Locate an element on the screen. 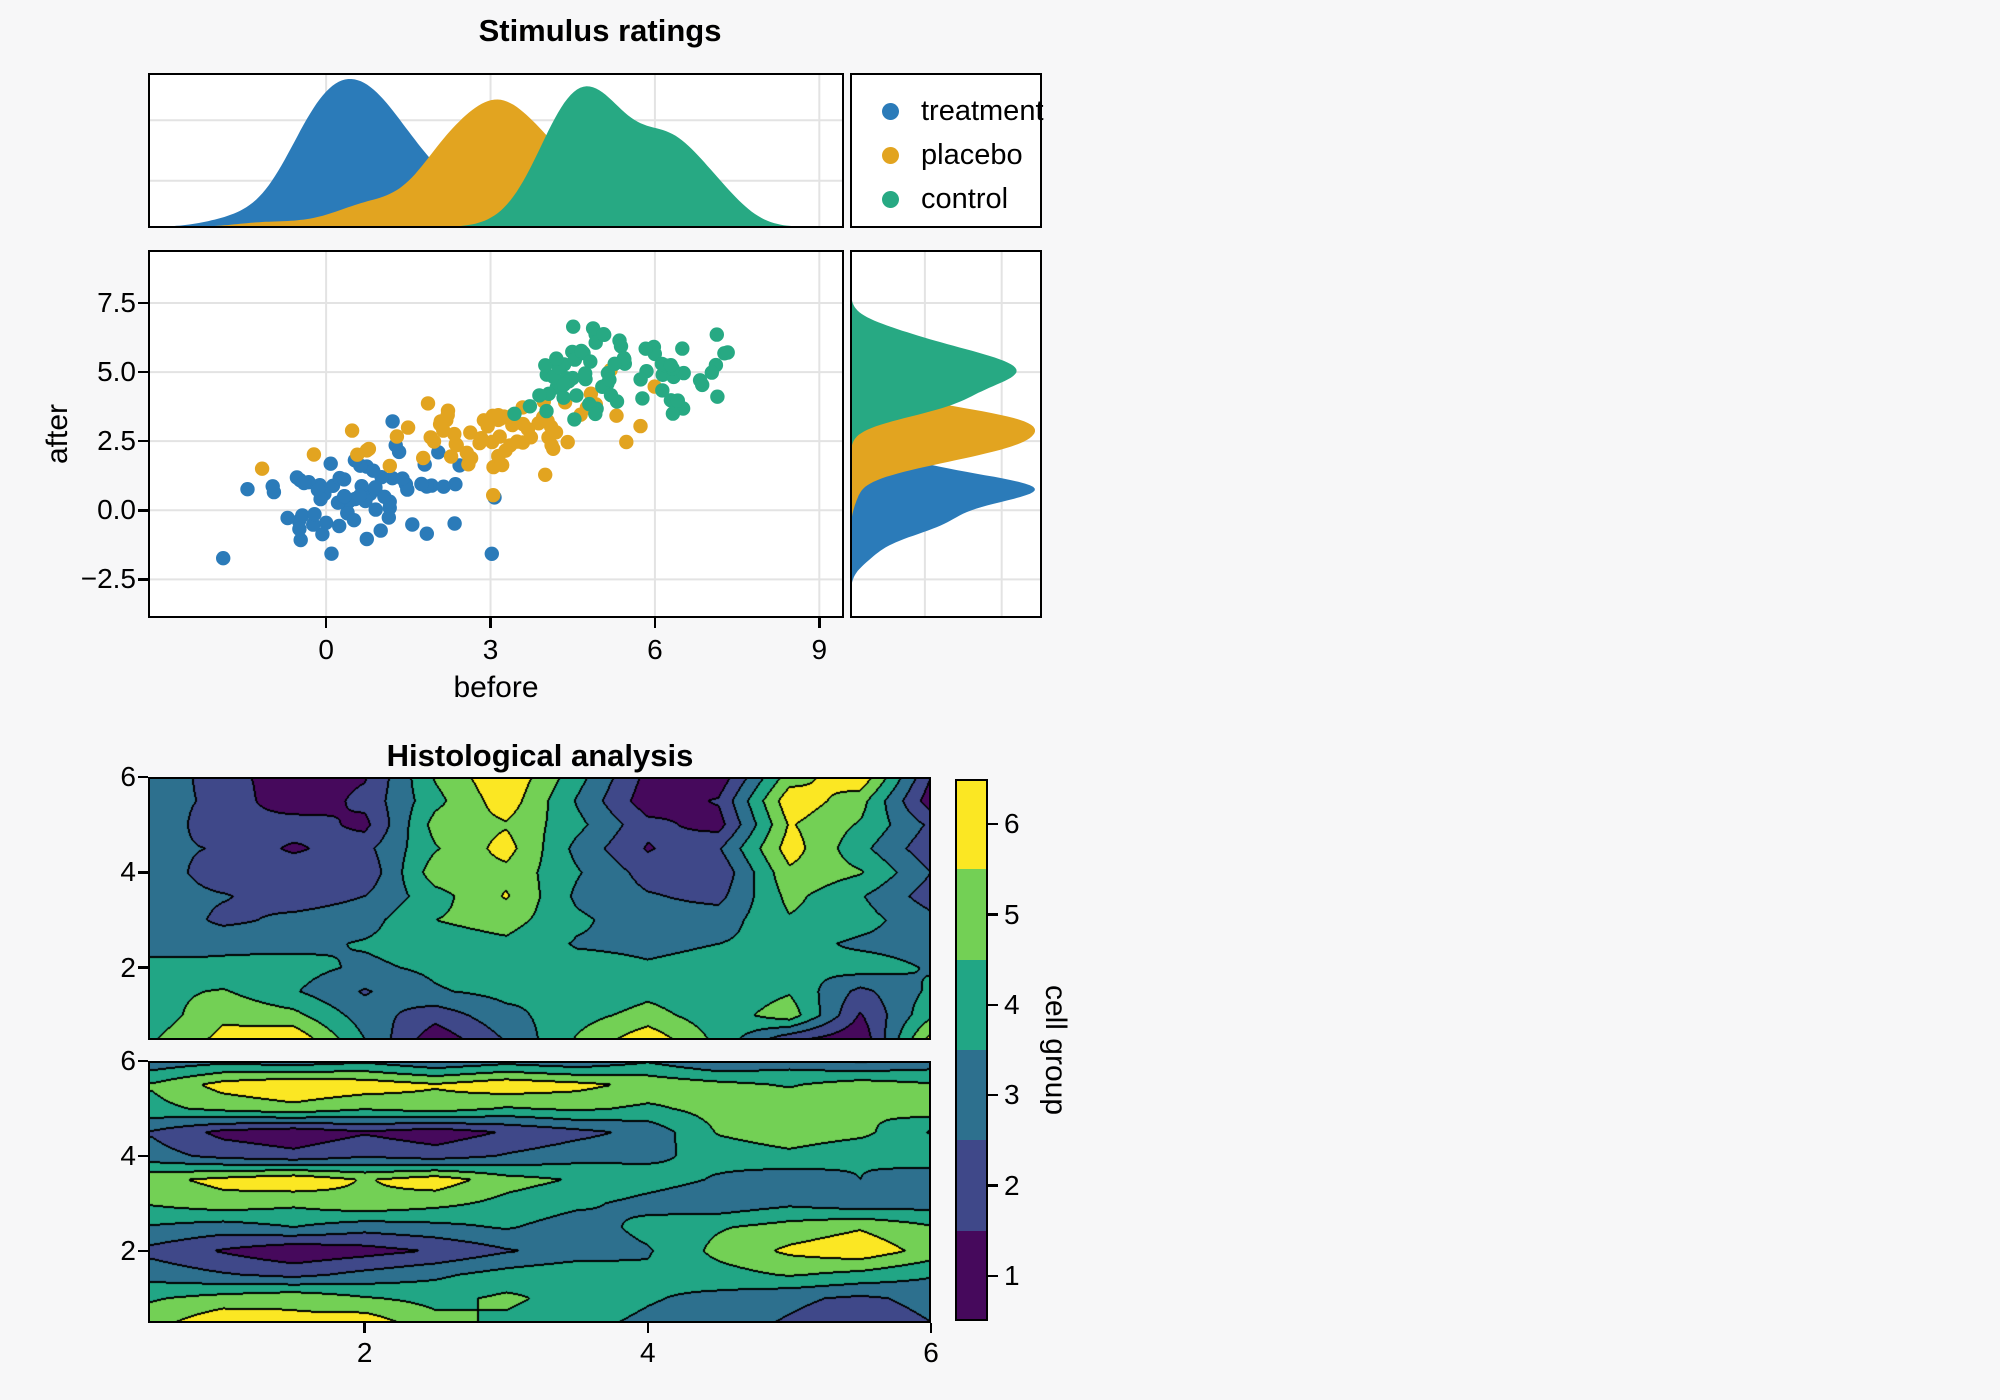  contour-x-tick-mark is located at coordinates (648, 1328).